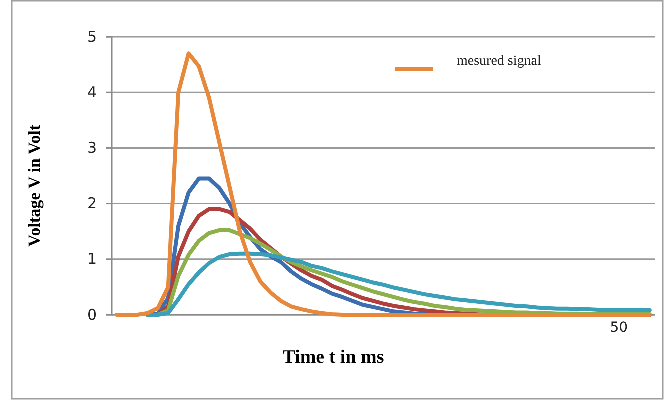 The image size is (665, 400). Describe the element at coordinates (92, 37) in the screenshot. I see `y-tick-label: 5` at that location.